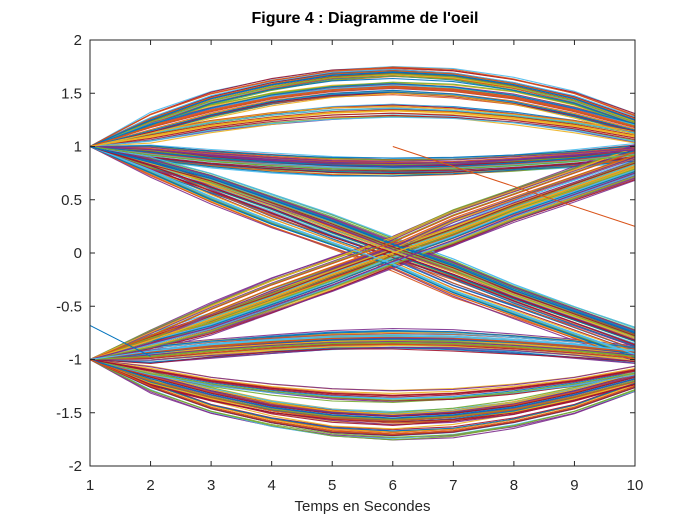  Describe the element at coordinates (453, 485) in the screenshot. I see `x-tick-label: 7` at that location.